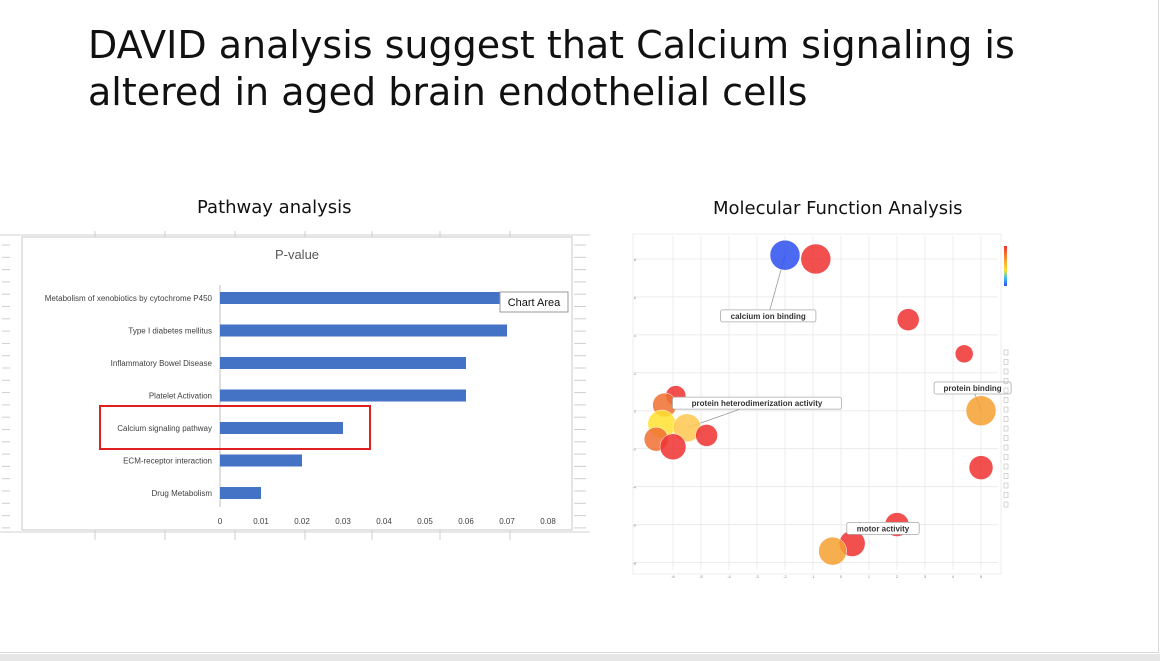 The image size is (1160, 661). Describe the element at coordinates (302, 535) in the screenshot. I see `col-ticks-bottom` at that location.